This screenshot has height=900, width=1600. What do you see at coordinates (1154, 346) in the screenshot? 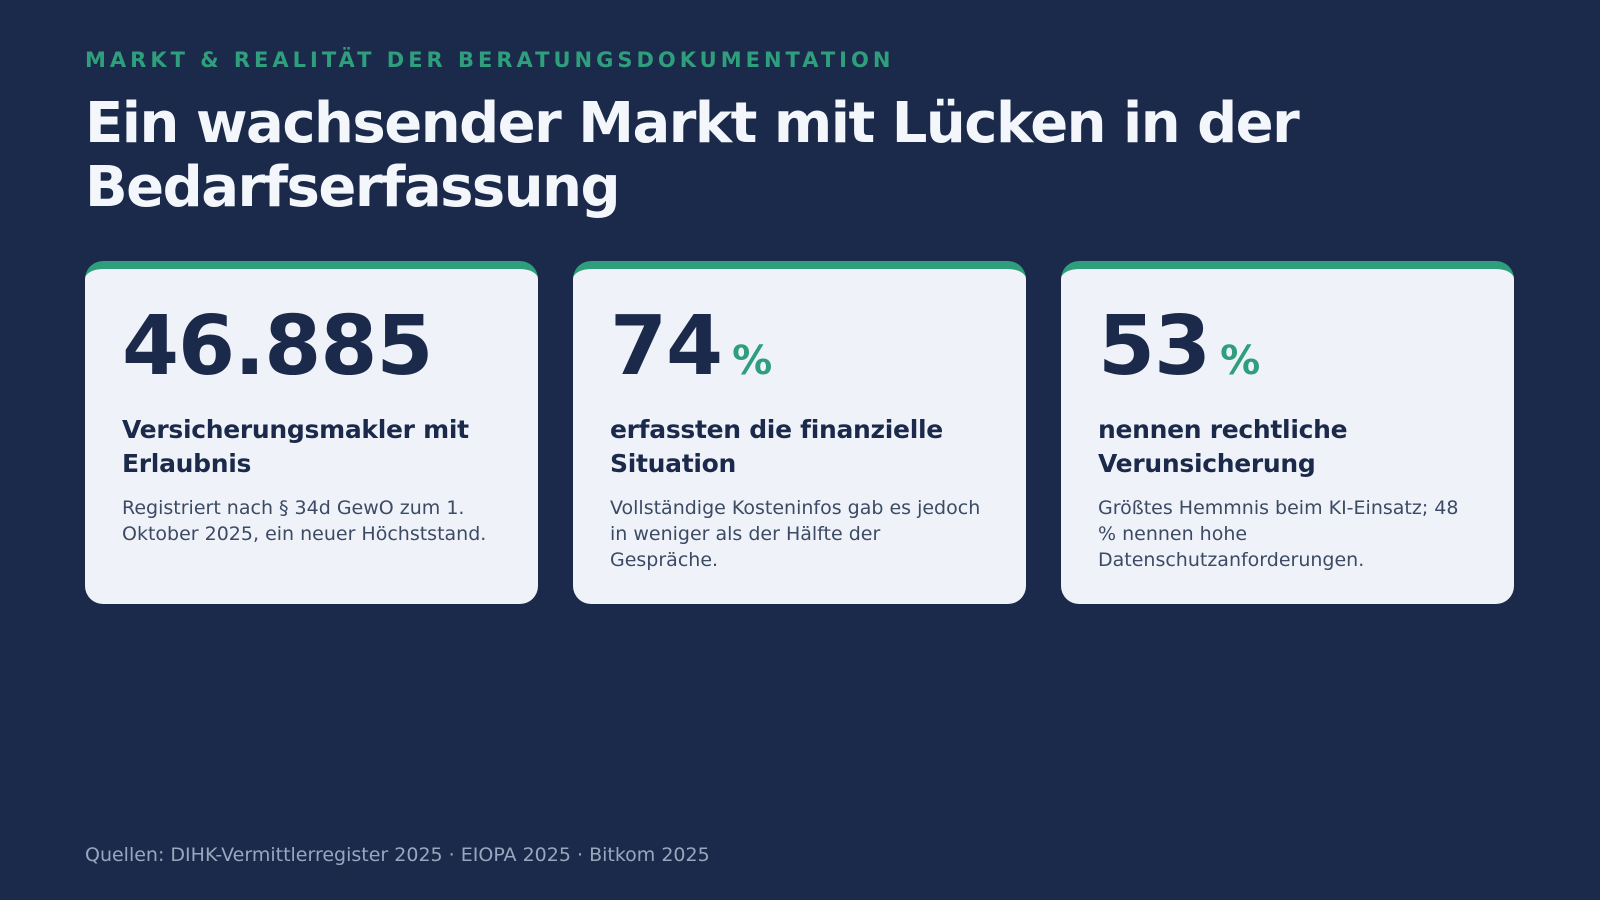
I see `stat-value: 53` at bounding box center [1154, 346].